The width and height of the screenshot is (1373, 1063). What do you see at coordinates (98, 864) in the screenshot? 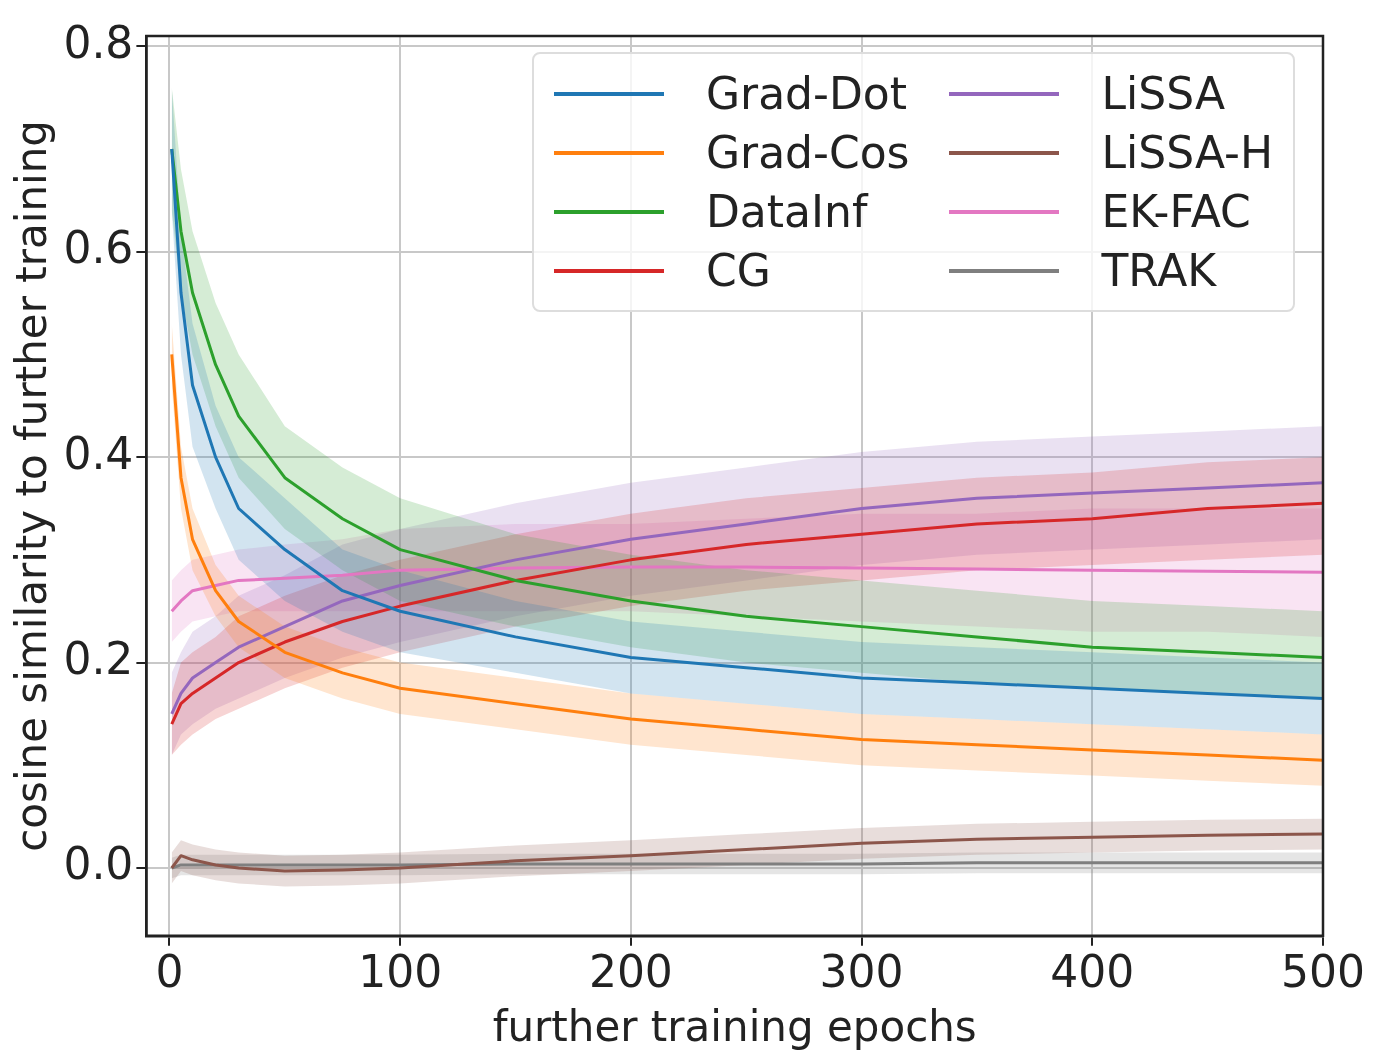
I see `y-tick-label: 0.0` at bounding box center [98, 864].